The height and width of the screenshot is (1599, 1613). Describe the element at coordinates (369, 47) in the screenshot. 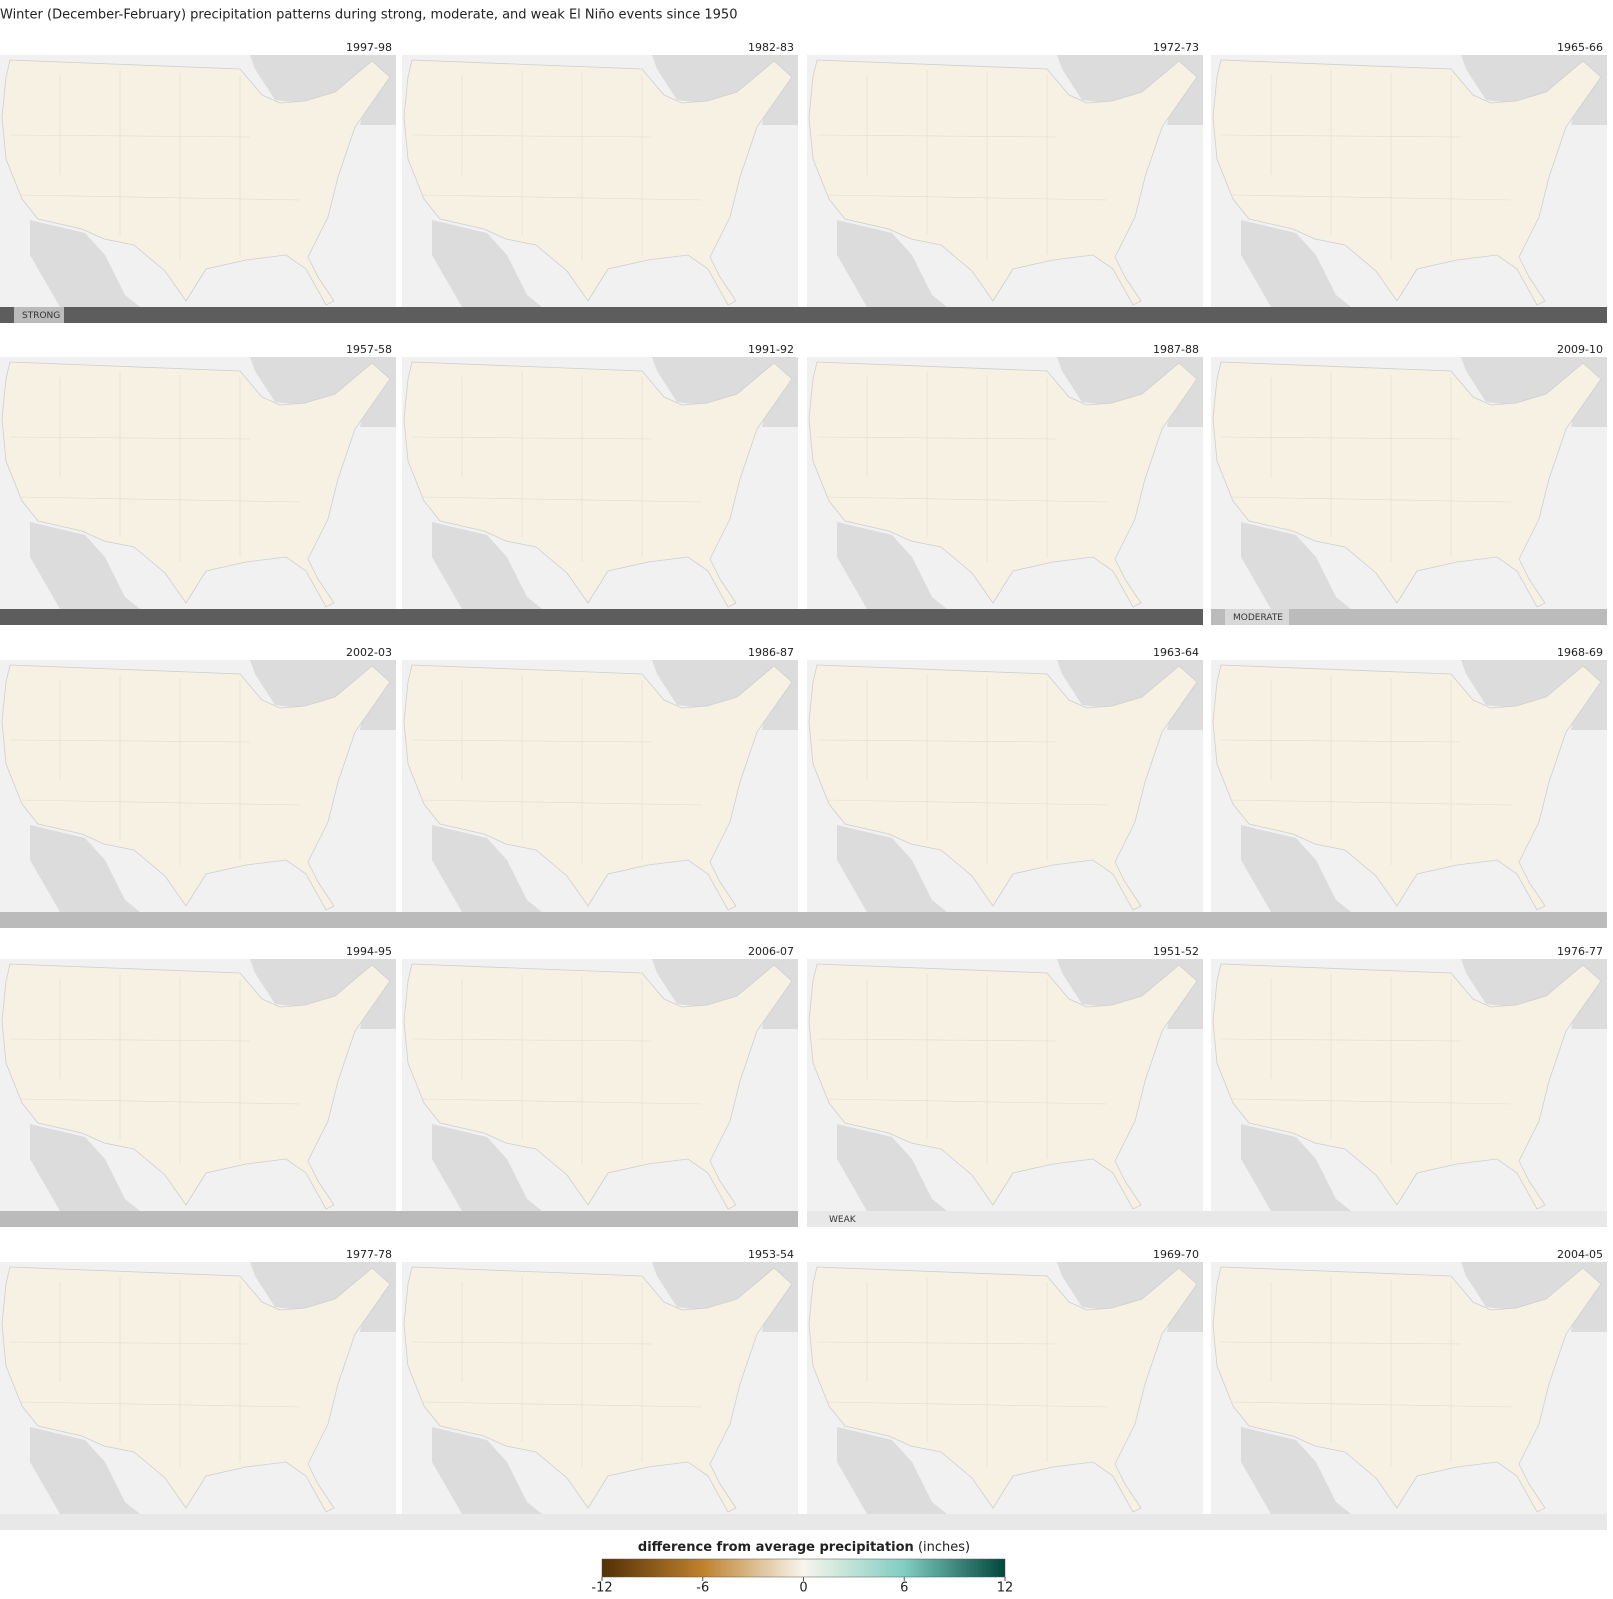

I see `panel-label: 1997-98` at that location.